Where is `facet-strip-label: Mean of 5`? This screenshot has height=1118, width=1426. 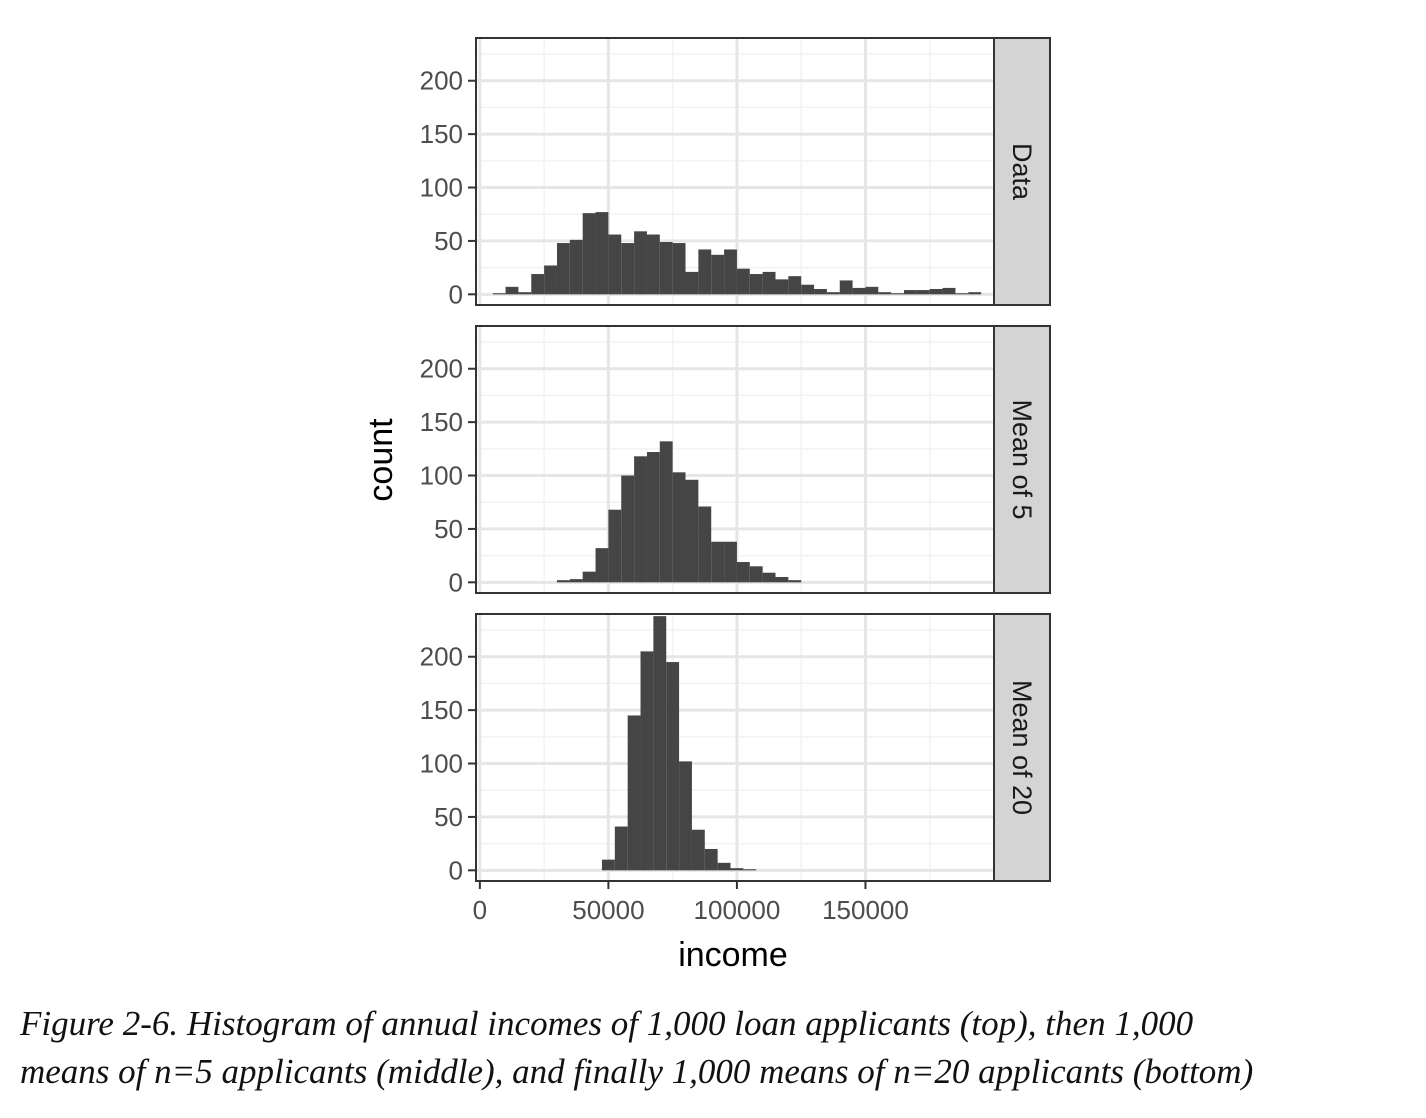
facet-strip-label: Mean of 5 is located at coordinates (1022, 459).